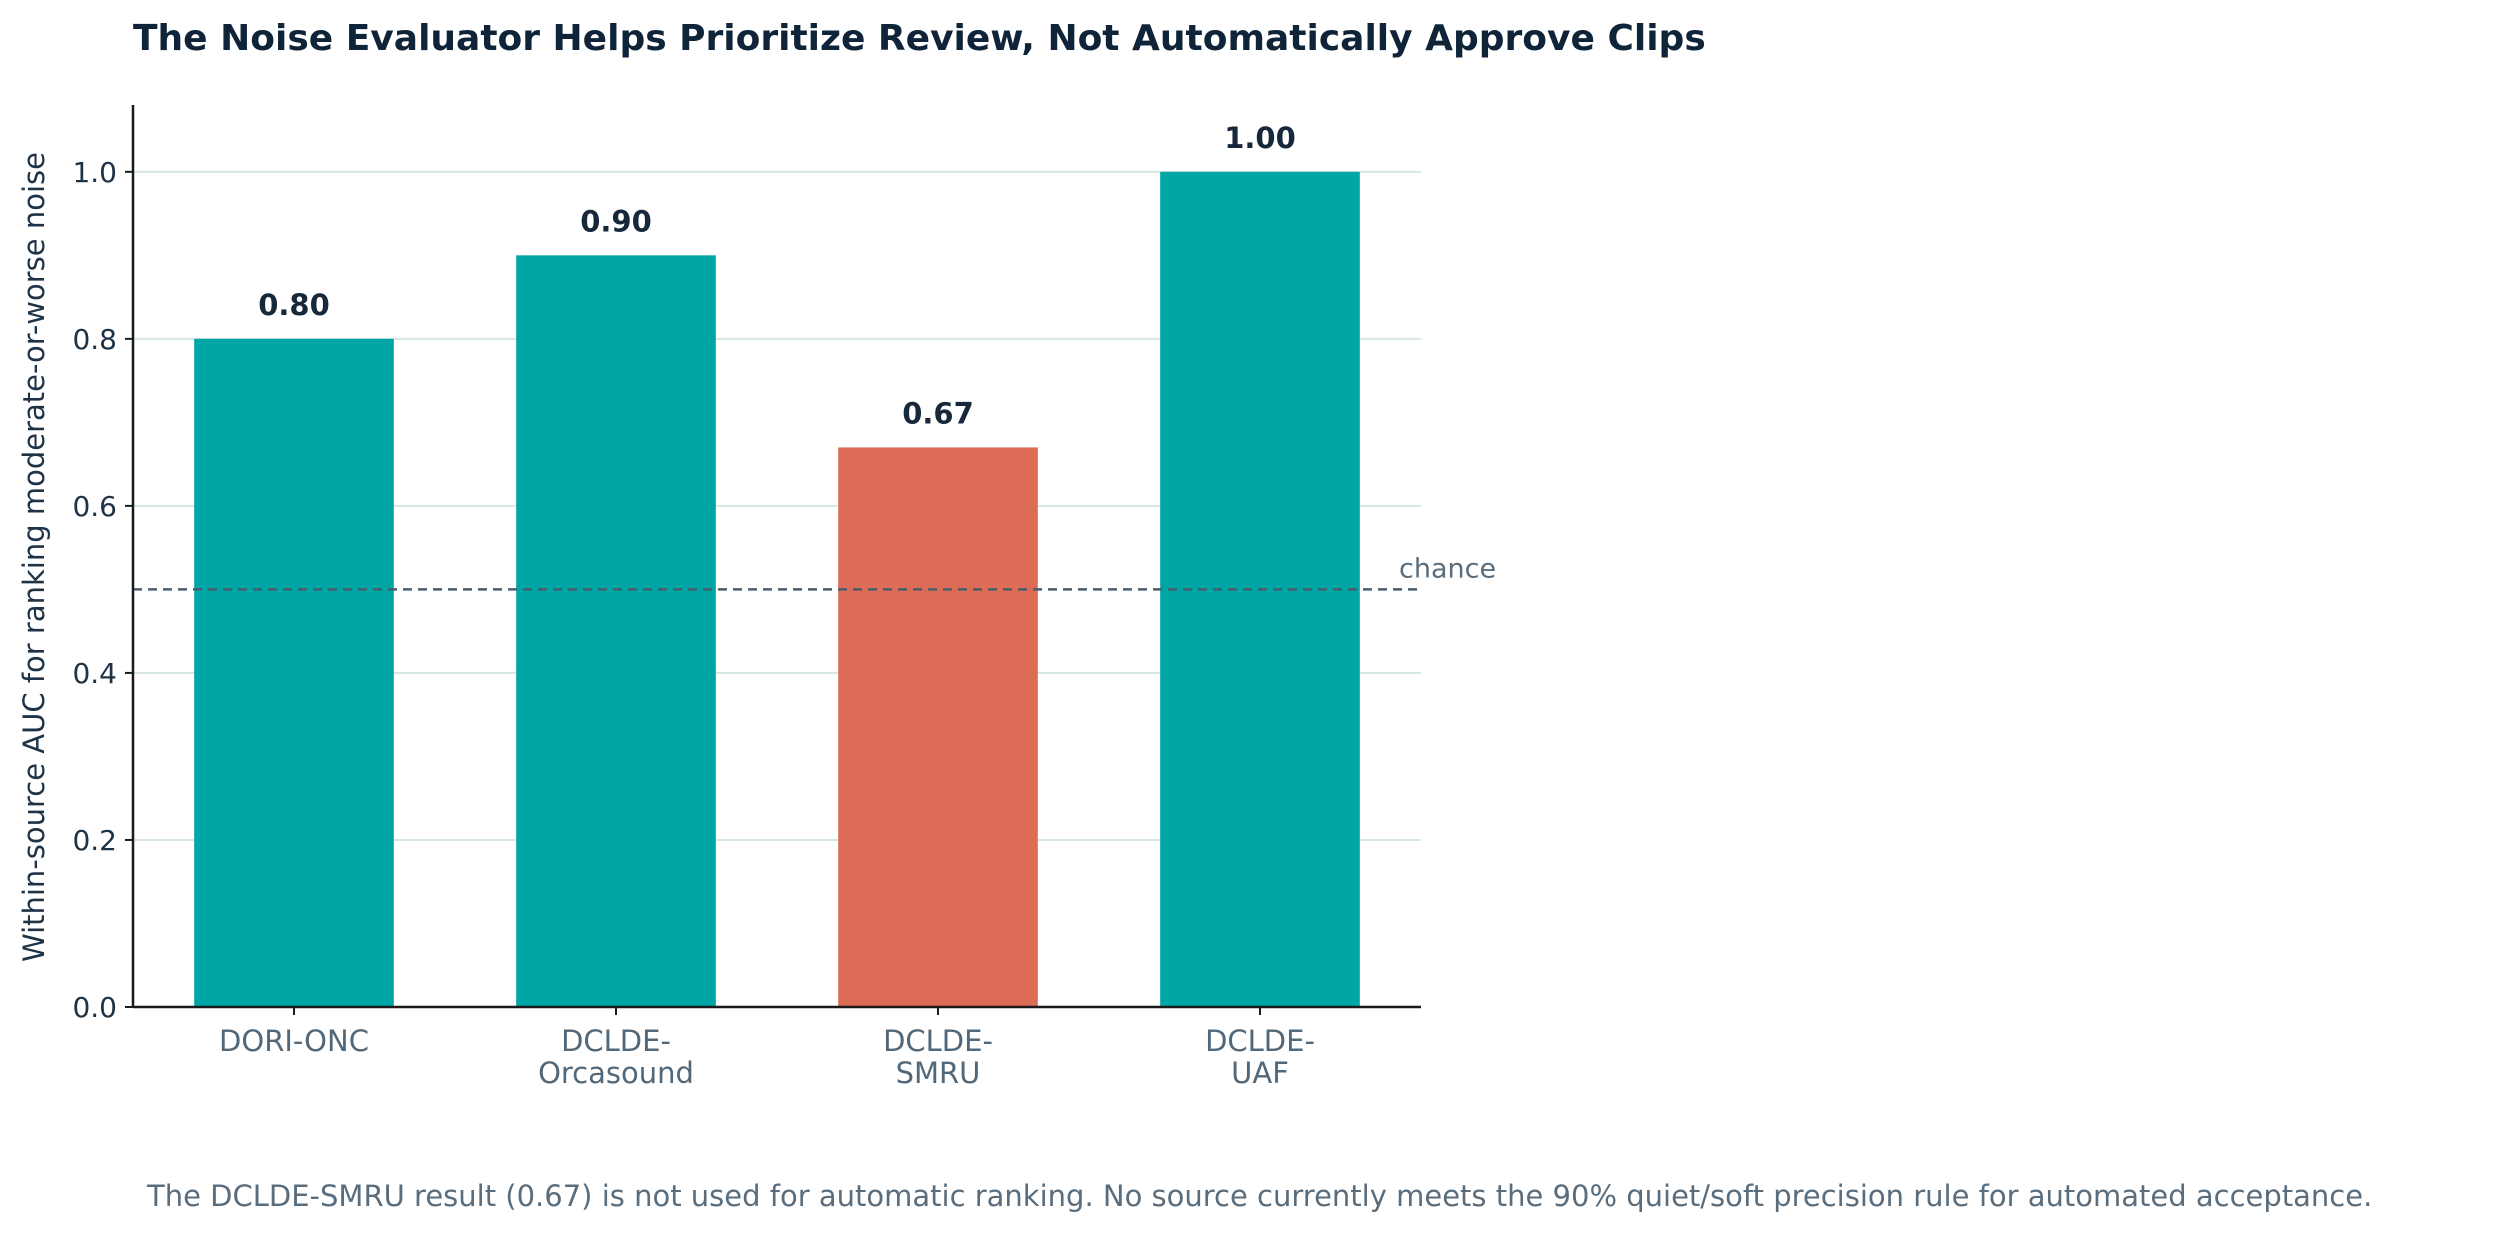 The height and width of the screenshot is (1233, 2508). What do you see at coordinates (94, 1007) in the screenshot?
I see `y-tick-label-0: 0.0` at bounding box center [94, 1007].